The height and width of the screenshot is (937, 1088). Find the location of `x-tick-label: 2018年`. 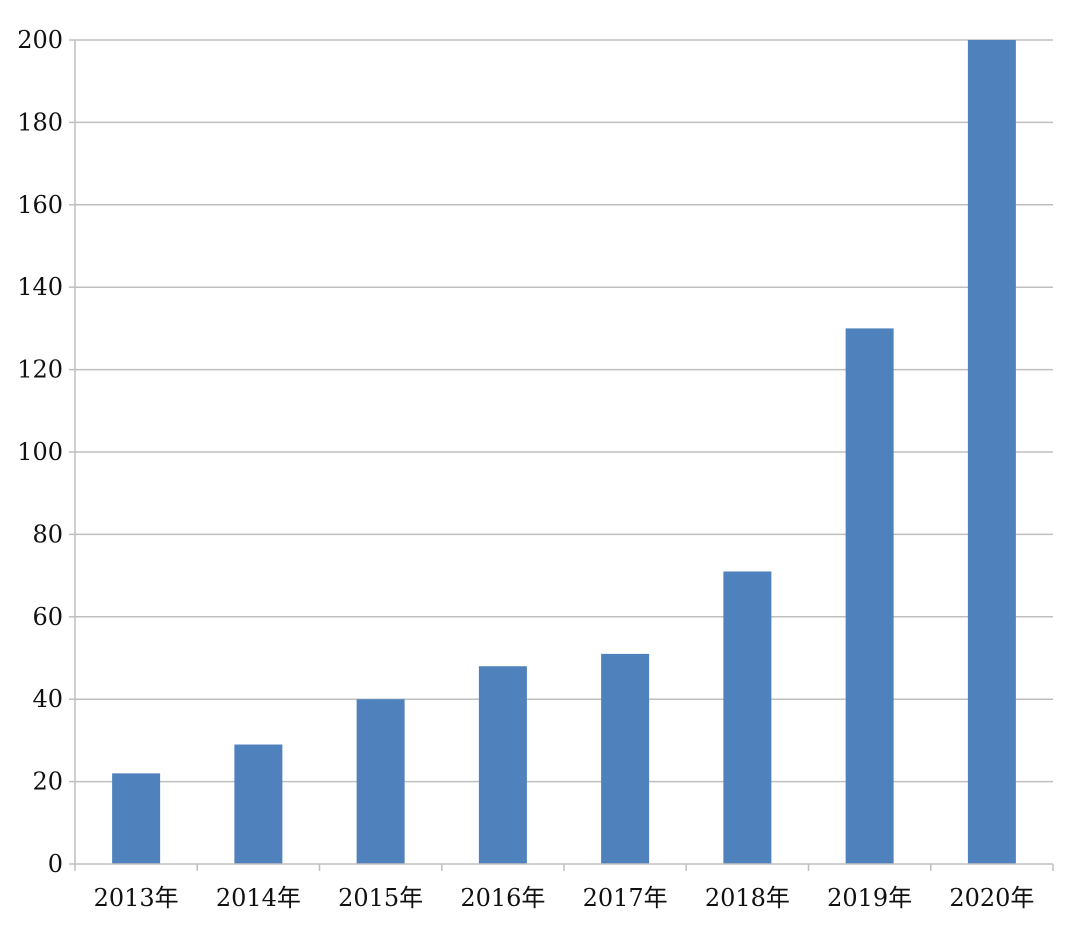

x-tick-label: 2018年 is located at coordinates (747, 898).